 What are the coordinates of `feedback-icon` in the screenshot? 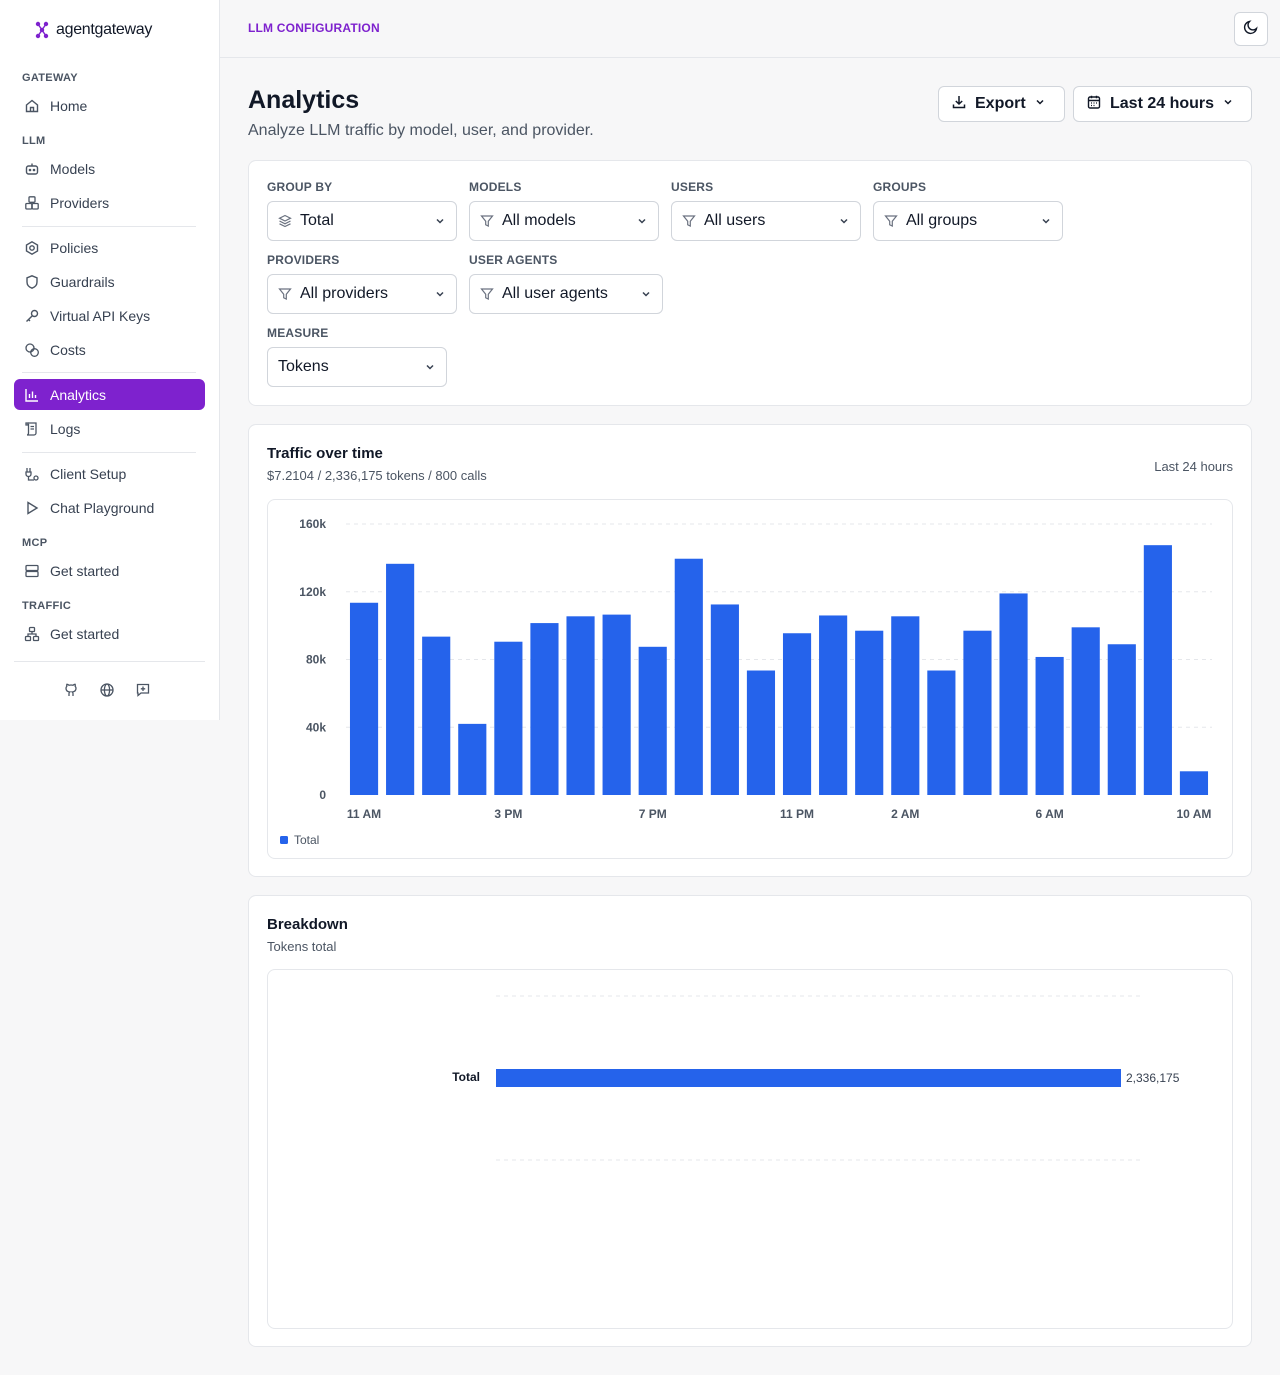 It's located at (143, 690).